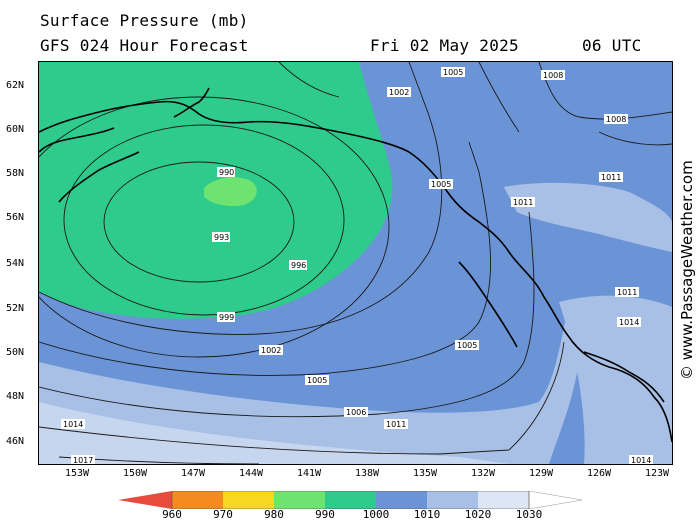 This screenshot has width=700, height=525. Describe the element at coordinates (83, 460) in the screenshot. I see `isobar-label: 1017` at that location.